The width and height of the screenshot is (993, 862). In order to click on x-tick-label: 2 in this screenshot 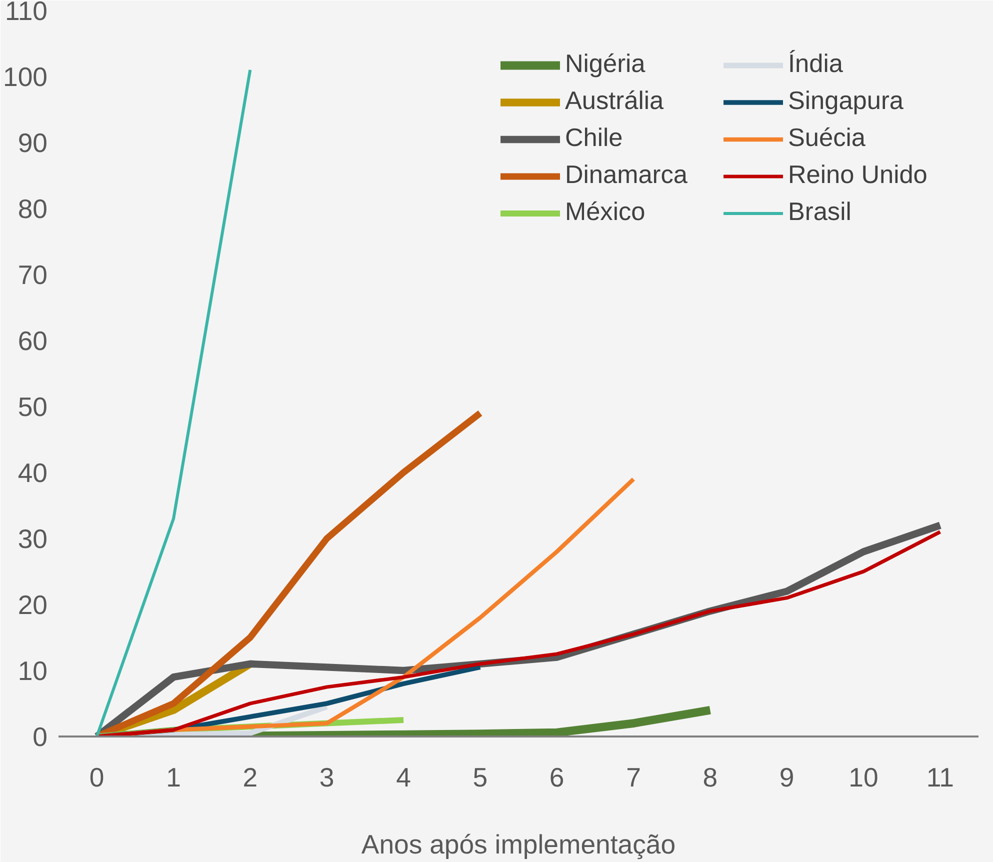, I will do `click(250, 777)`.